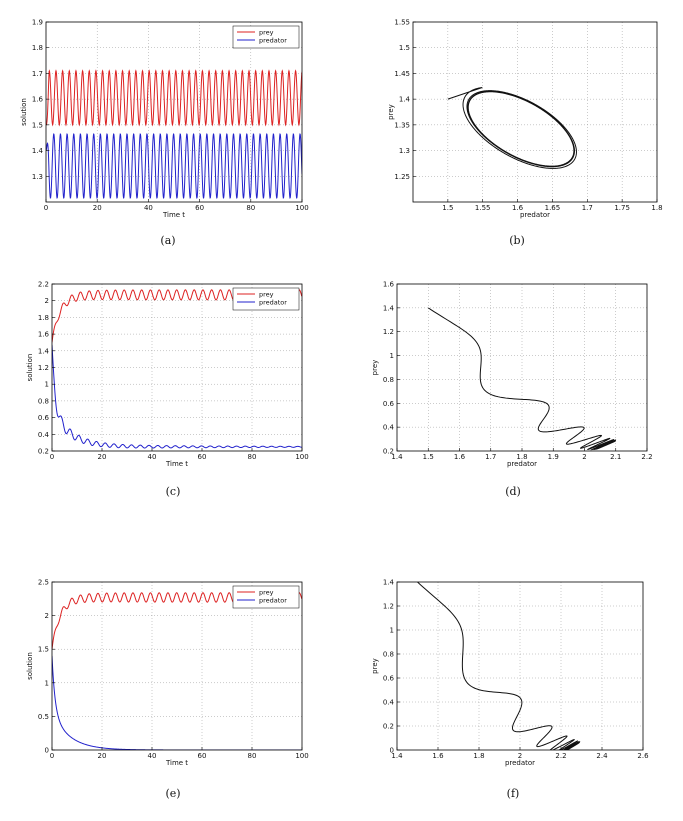 The height and width of the screenshot is (821, 683). Describe the element at coordinates (646, 457) in the screenshot. I see `x-tick-label: 2.2` at that location.